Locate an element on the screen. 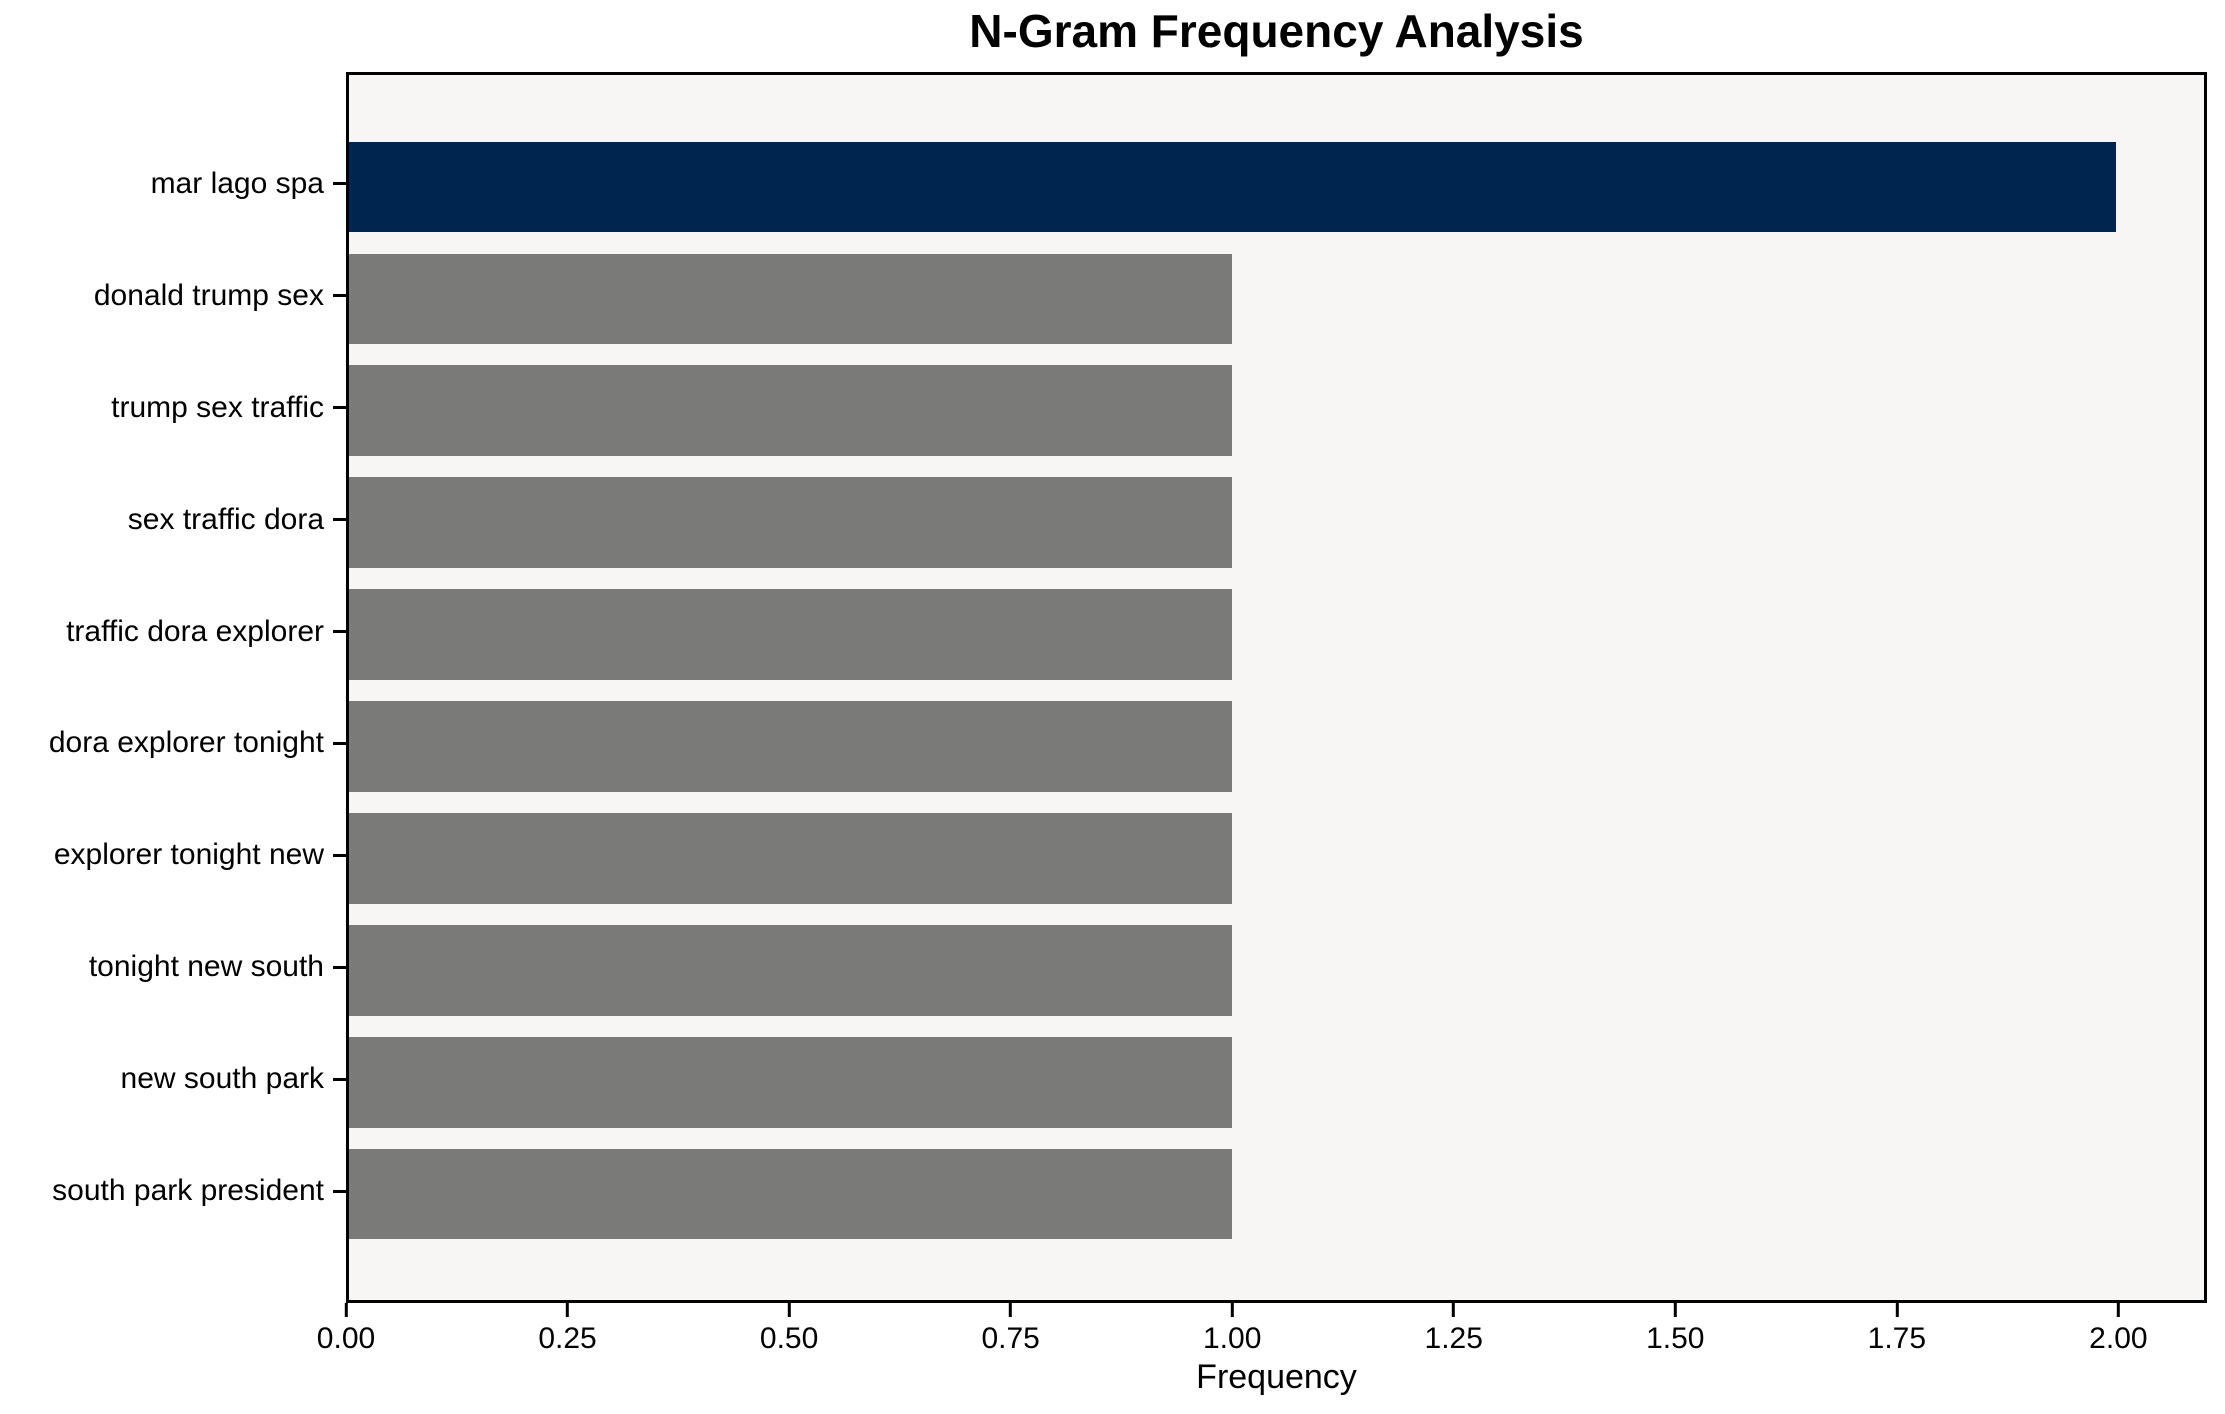 Image resolution: width=2225 pixels, height=1414 pixels. y-axis-label-row: explorer tonight new is located at coordinates (173, 855).